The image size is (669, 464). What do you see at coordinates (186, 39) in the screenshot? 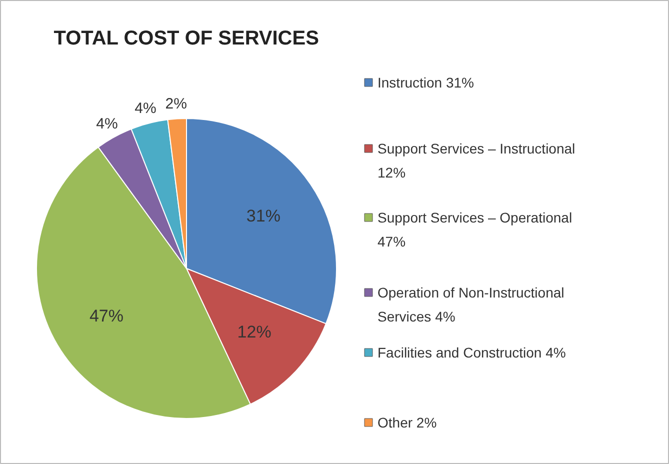
I see `chart-title: TOTAL COST OF SERVICES` at bounding box center [186, 39].